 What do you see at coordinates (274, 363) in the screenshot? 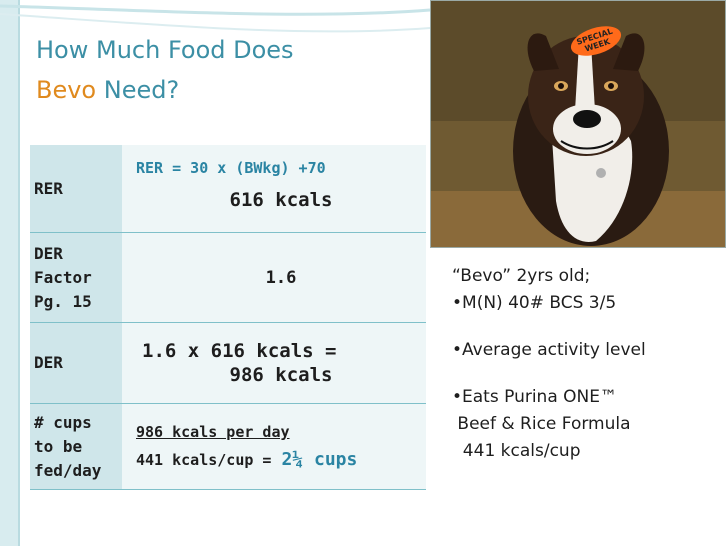
I see `row-value-der: 1.6 x 616 kcals = 986 kcals` at bounding box center [274, 363].